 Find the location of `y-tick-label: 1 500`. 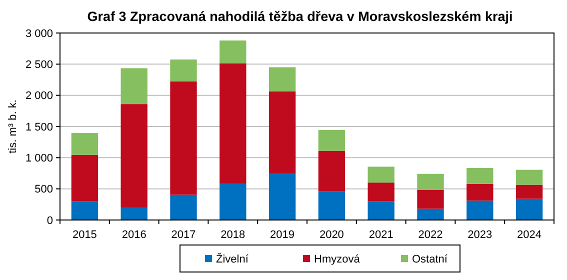

y-tick-label: 1 500 is located at coordinates (39, 127).